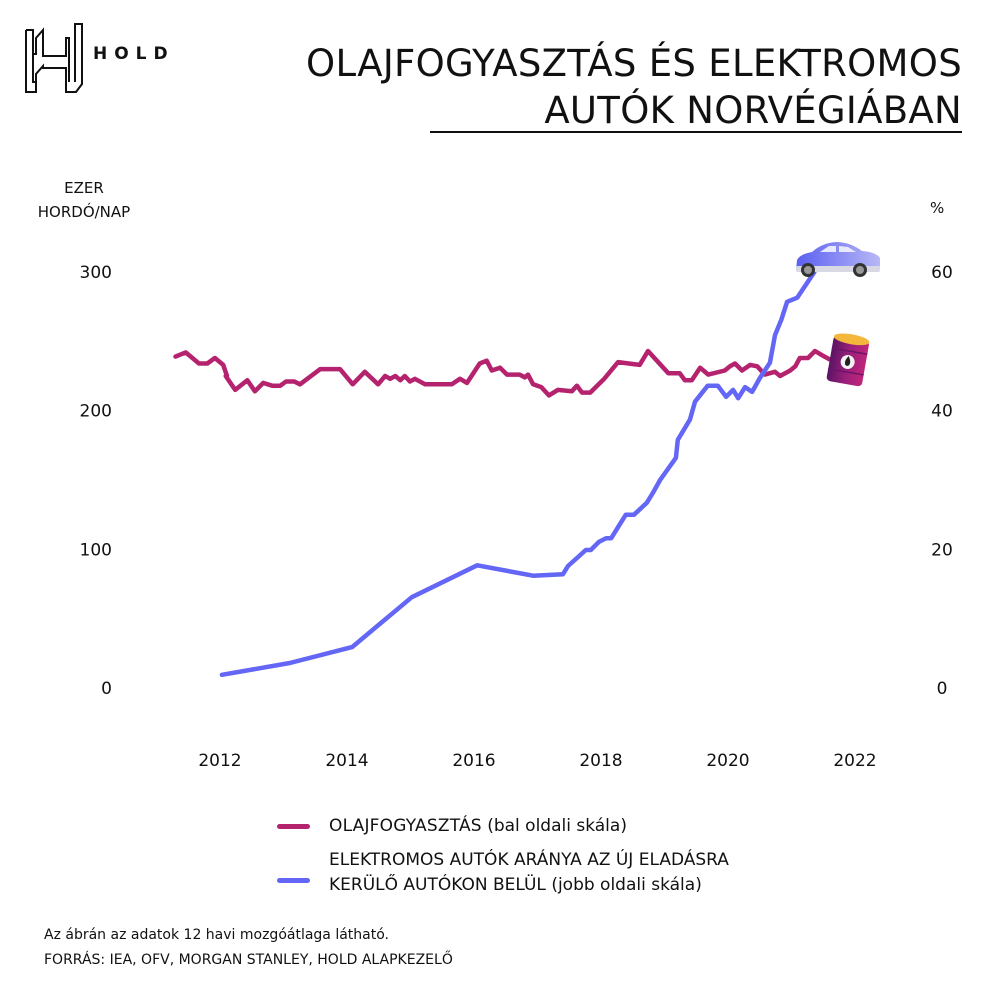 The width and height of the screenshot is (1000, 1000). Describe the element at coordinates (437, 885) in the screenshot. I see `legend-label-ev-line-2: KERÜLŐ AUTÓKON BELÜL` at that location.